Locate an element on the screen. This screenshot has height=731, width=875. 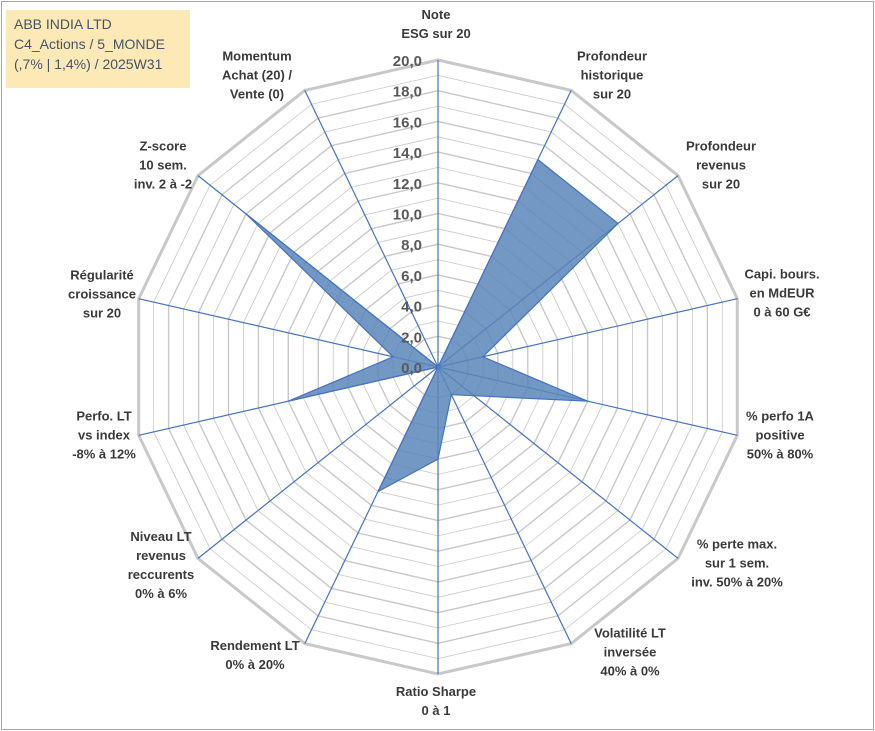
axis-label-line: 50% à 80% is located at coordinates (780, 454).